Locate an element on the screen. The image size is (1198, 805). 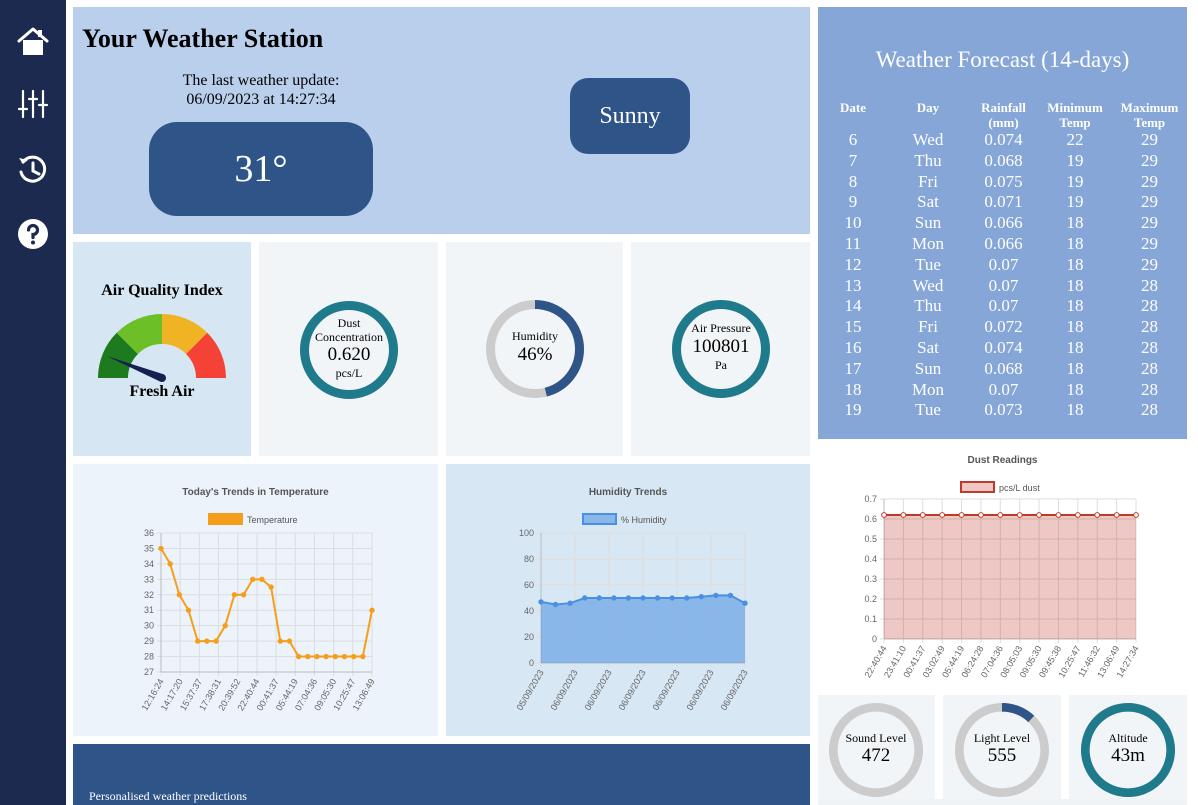
dust-ring is located at coordinates (349, 350).